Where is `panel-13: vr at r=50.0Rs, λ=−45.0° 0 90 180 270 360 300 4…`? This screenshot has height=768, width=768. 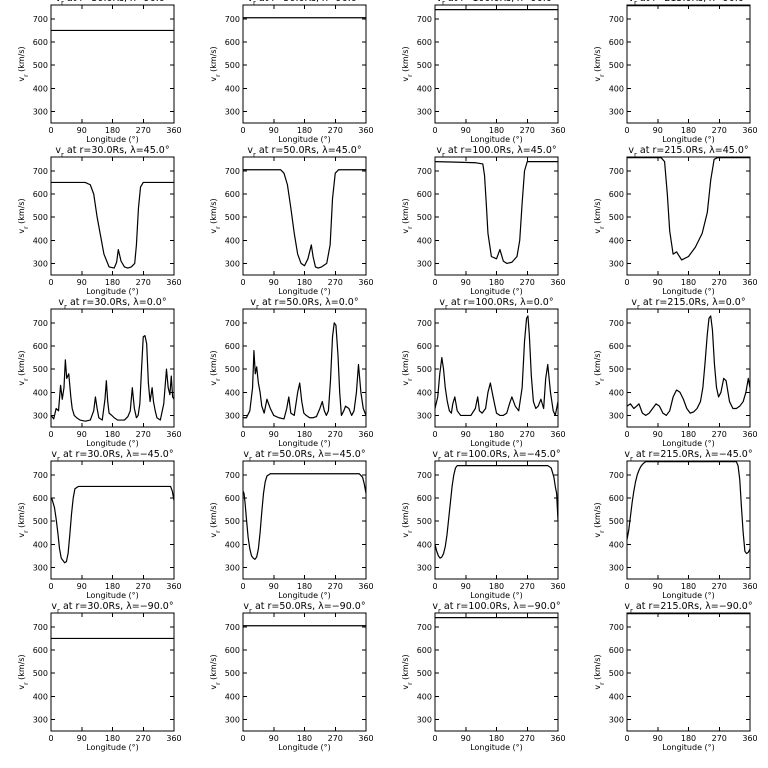 panel-13: vr at r=50.0Rs, λ=−45.0° 0 90 180 270 360 300 4… is located at coordinates (291, 524).